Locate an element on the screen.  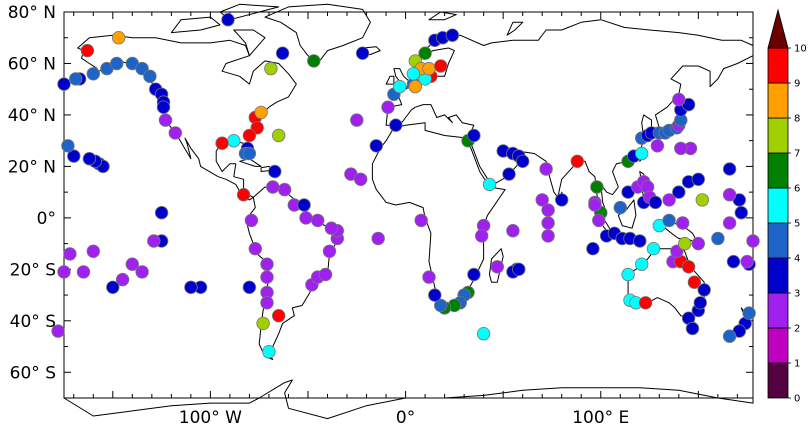
latitude-label: 20° S is located at coordinates (33, 270).